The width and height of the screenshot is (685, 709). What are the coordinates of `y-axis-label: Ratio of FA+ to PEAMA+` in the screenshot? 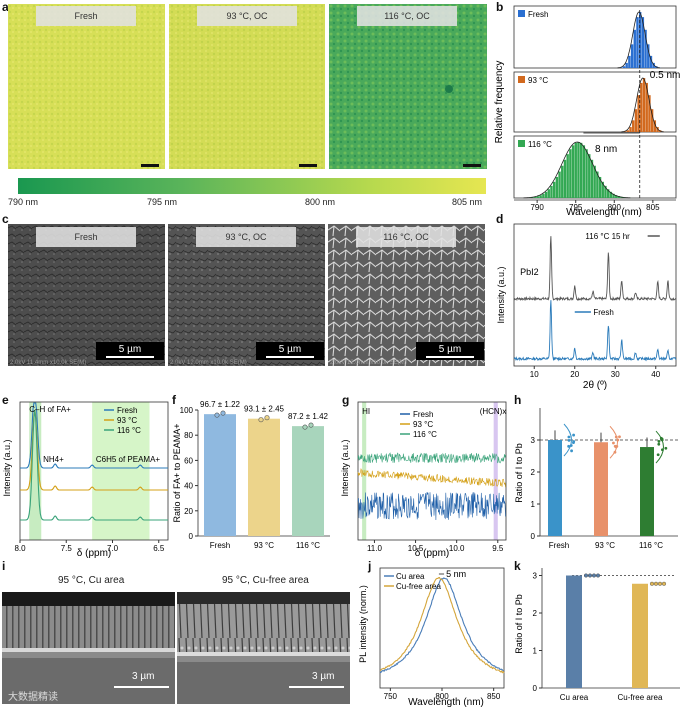 It's located at (177, 472).